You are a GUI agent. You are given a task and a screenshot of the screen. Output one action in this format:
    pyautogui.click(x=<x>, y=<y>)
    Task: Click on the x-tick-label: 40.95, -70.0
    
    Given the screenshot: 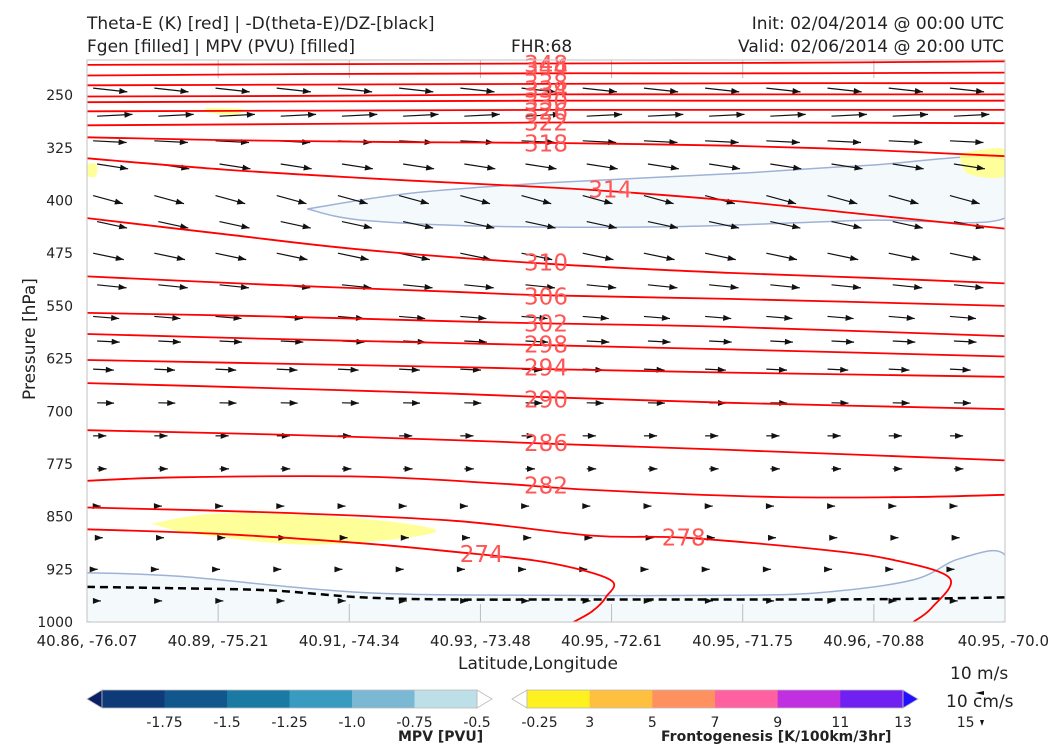 What is the action you would take?
    pyautogui.click(x=1003, y=641)
    